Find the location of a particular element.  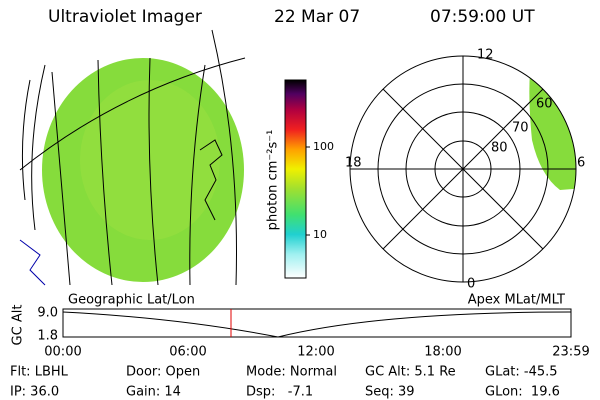

timeline-frame is located at coordinates (317, 323).